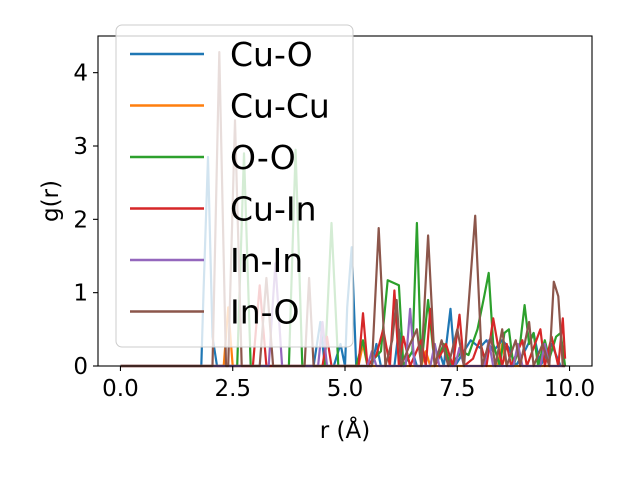  What do you see at coordinates (345, 389) in the screenshot?
I see `x-tick-label: 5.0` at bounding box center [345, 389].